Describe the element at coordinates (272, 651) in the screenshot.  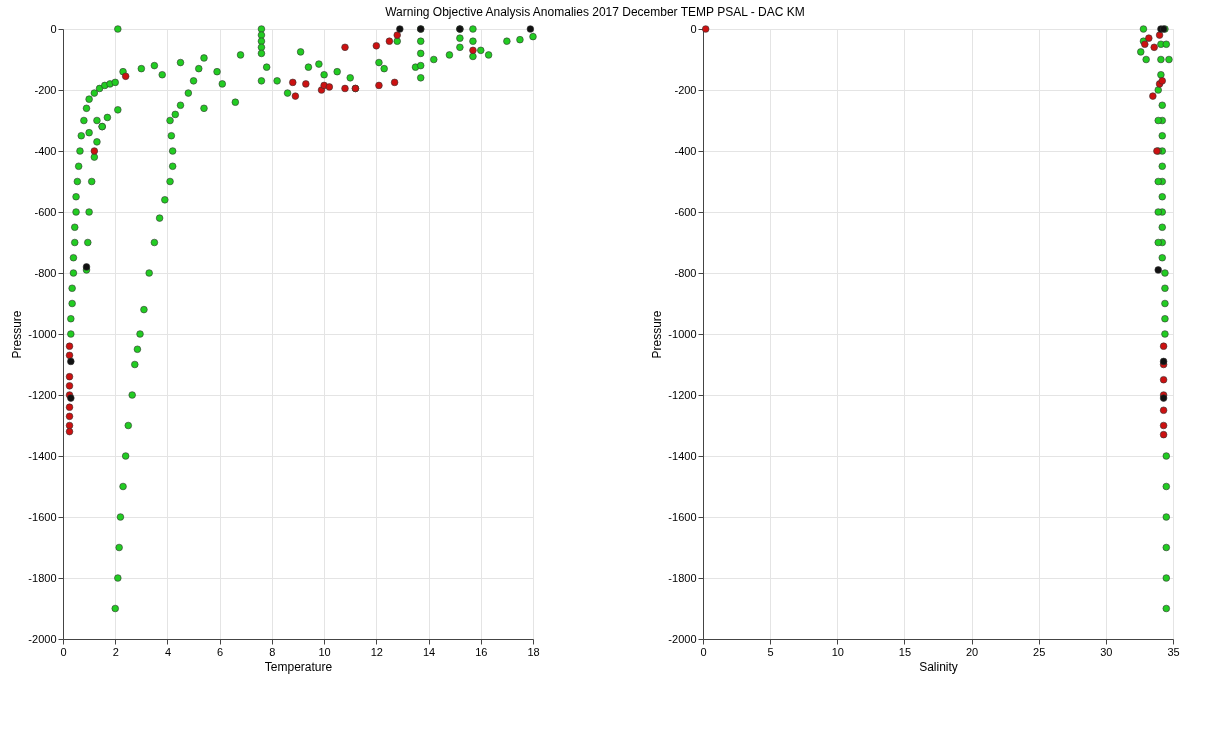
I see `x-tick-label: 8` at that location.